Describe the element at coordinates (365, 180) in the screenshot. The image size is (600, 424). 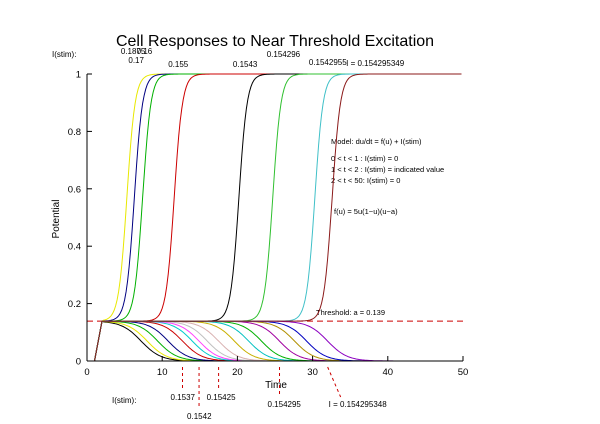
I see `model-line-4: 2 < t < 50: I(stim) = 0` at that location.